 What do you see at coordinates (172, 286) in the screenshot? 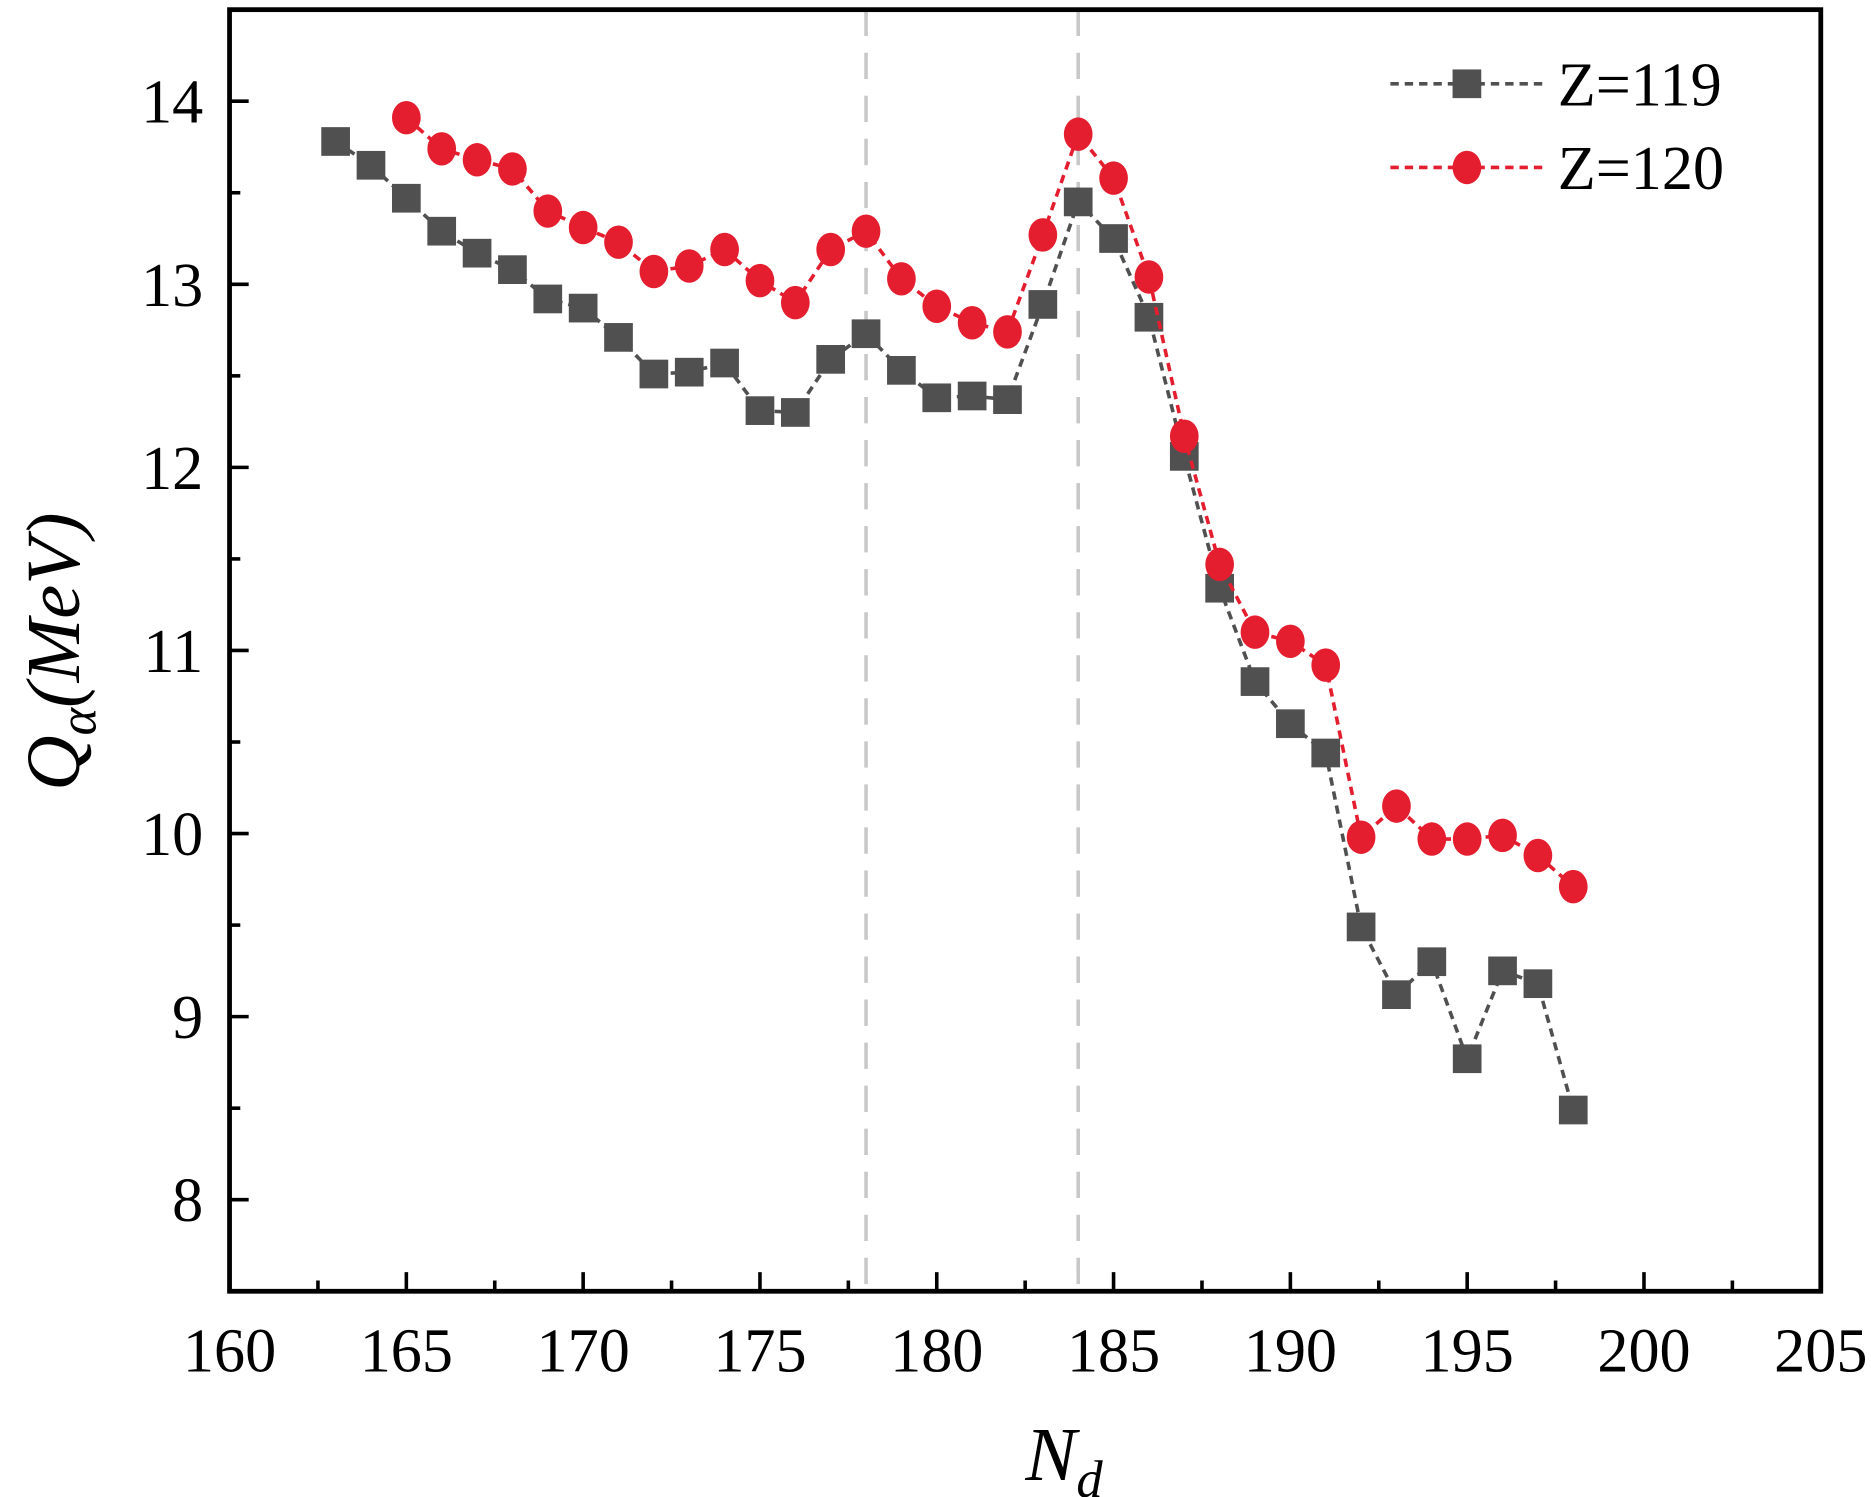
I see `y-tick-label: 13` at bounding box center [172, 286].